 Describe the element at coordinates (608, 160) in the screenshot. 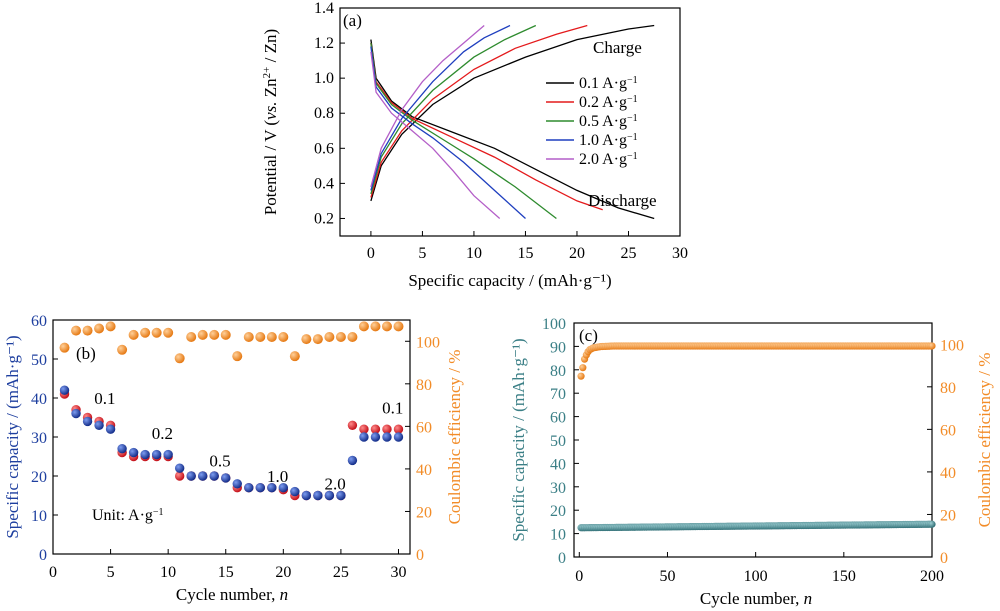

I see `panel-a-legend-entry: 2.0 A·g−1` at that location.